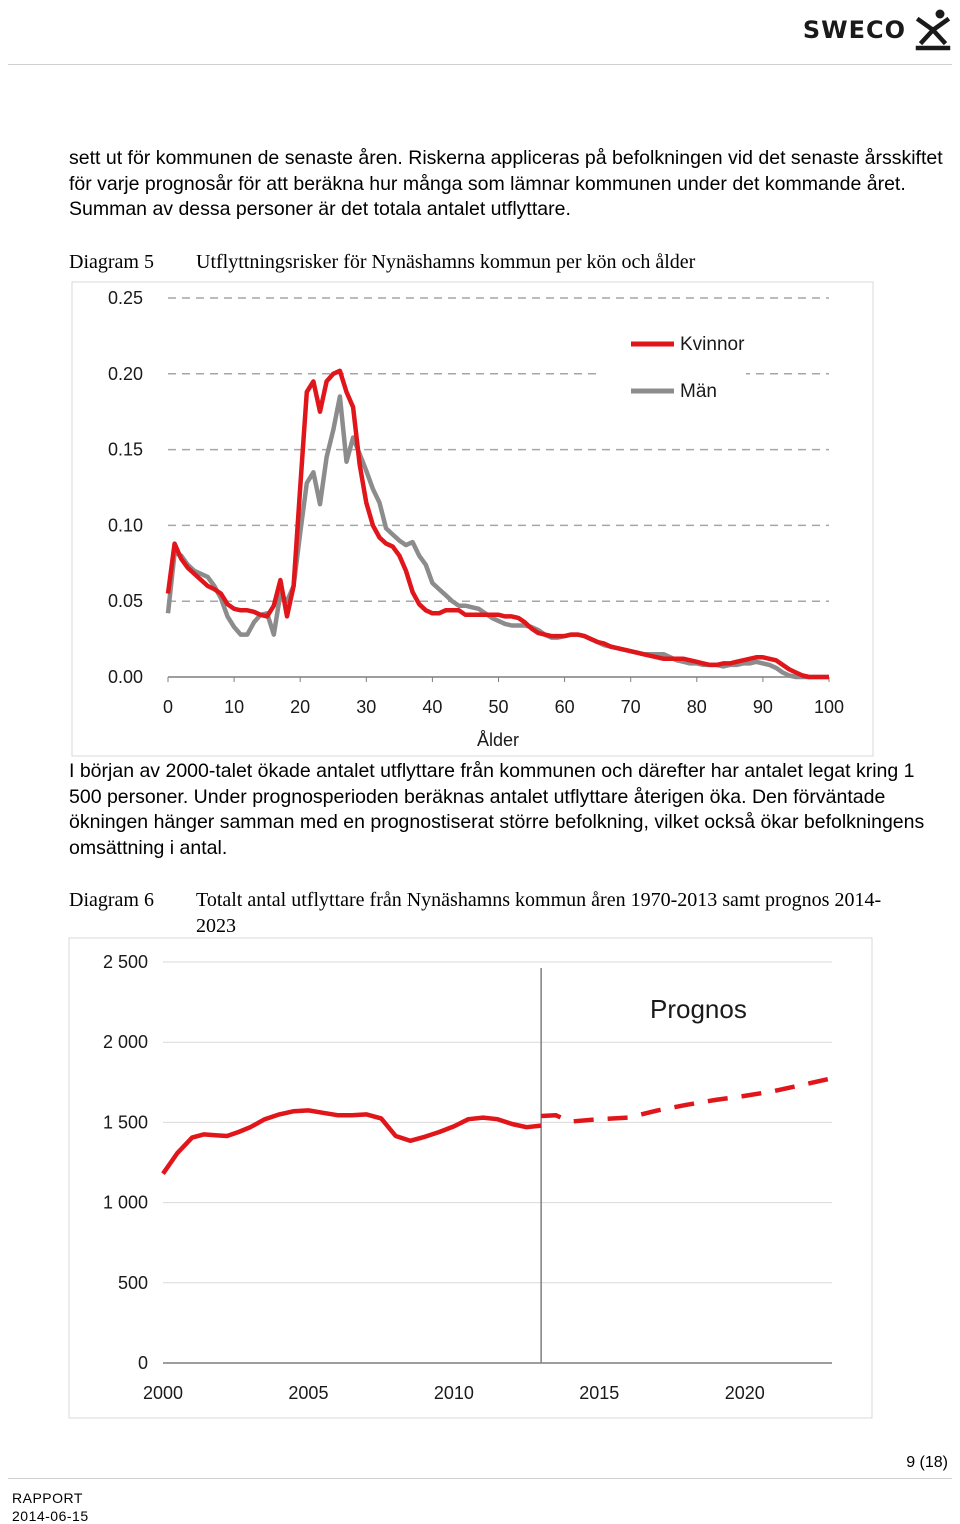  Describe the element at coordinates (697, 707) in the screenshot. I see `x-tick-label: 80` at that location.